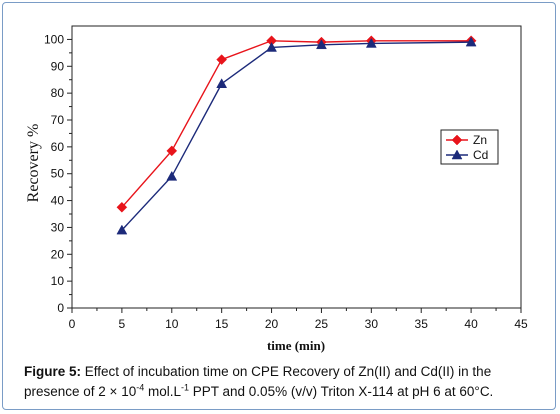 The width and height of the screenshot is (560, 414). What do you see at coordinates (122, 324) in the screenshot?
I see `x-tick-label: 5` at bounding box center [122, 324].